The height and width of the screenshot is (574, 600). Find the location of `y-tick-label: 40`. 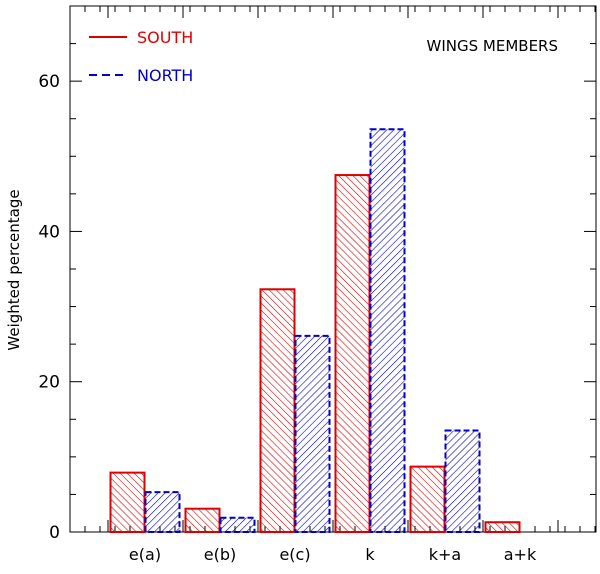

y-tick-label: 40 is located at coordinates (49, 232).